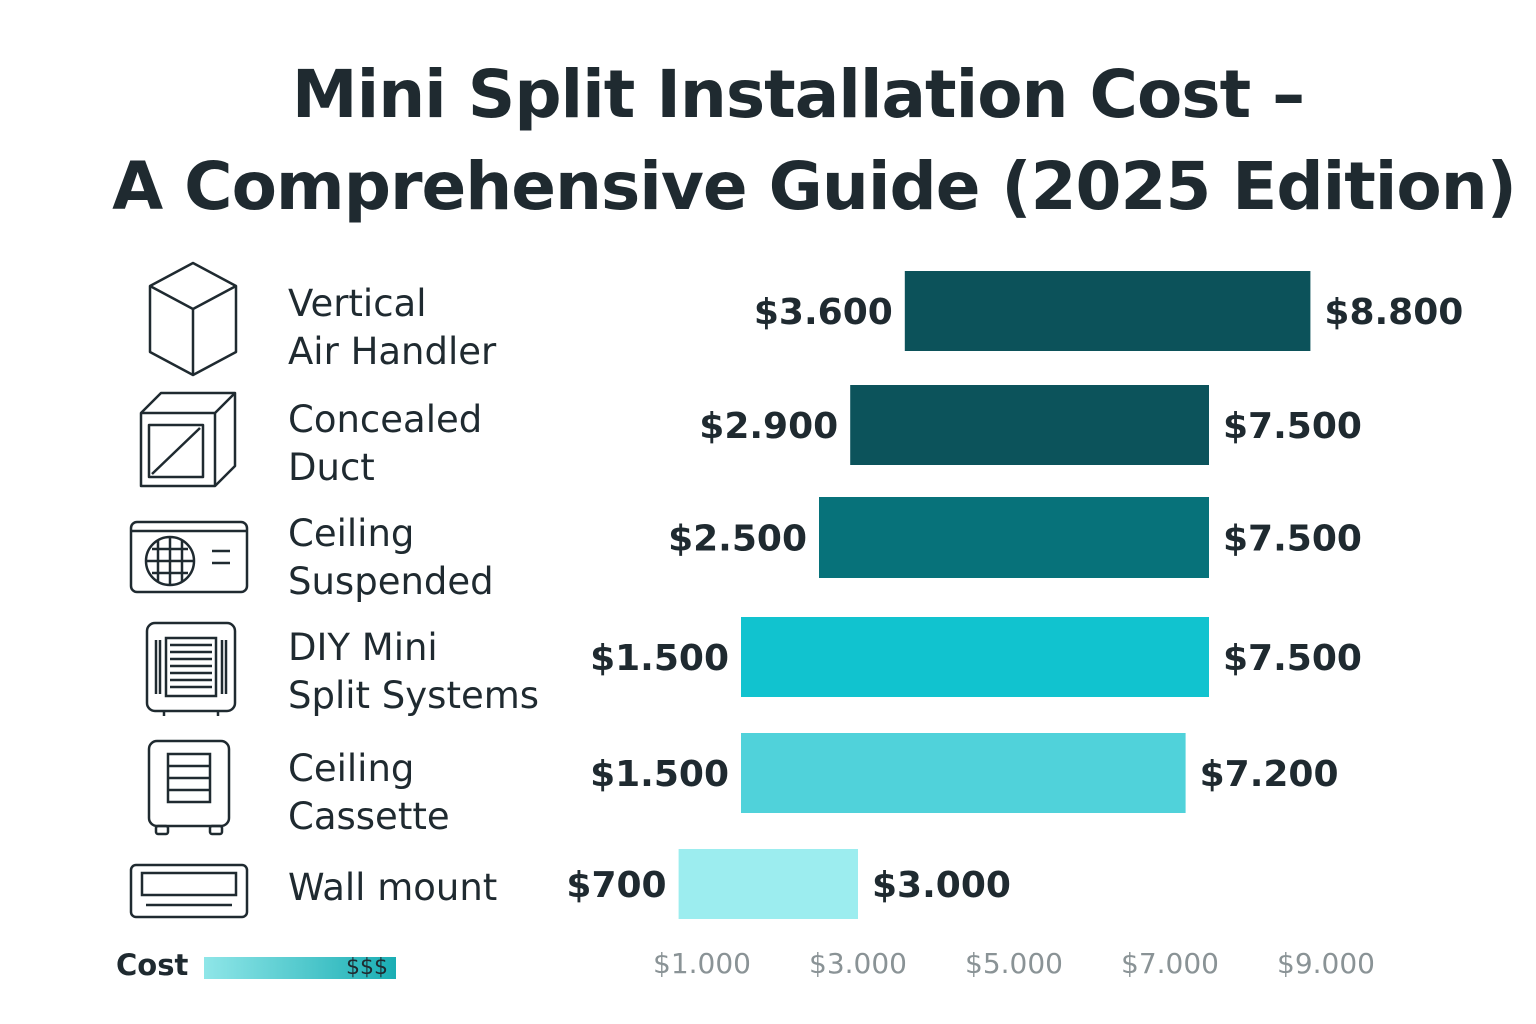 The height and width of the screenshot is (1024, 1536). Describe the element at coordinates (414, 695) in the screenshot. I see `category-label-line2: Split Systems` at that location.